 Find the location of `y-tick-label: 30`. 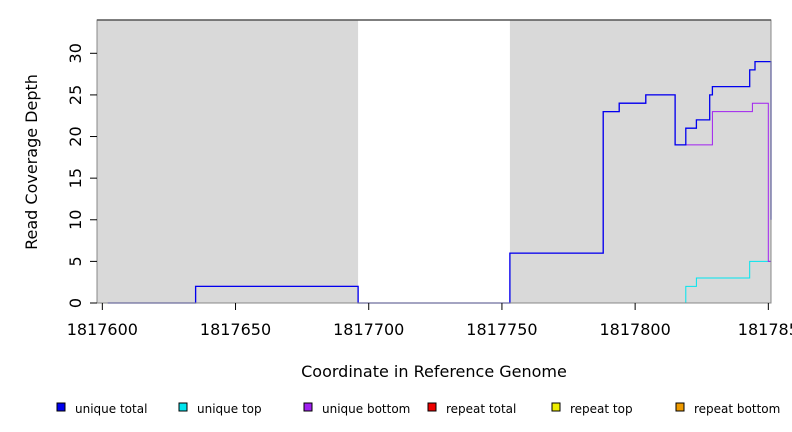

y-tick-label: 30 is located at coordinates (75, 53).